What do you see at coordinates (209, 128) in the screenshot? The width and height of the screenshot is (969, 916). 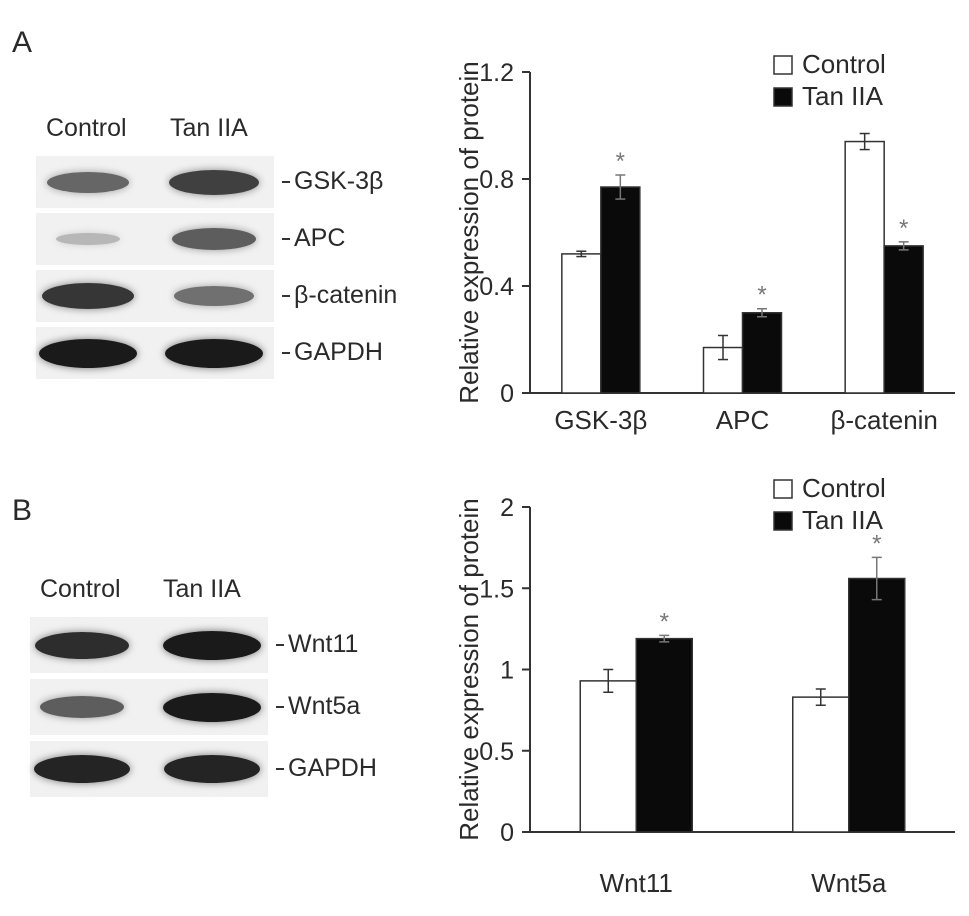 I see `blot-a-header-tan: Tan IIA` at bounding box center [209, 128].